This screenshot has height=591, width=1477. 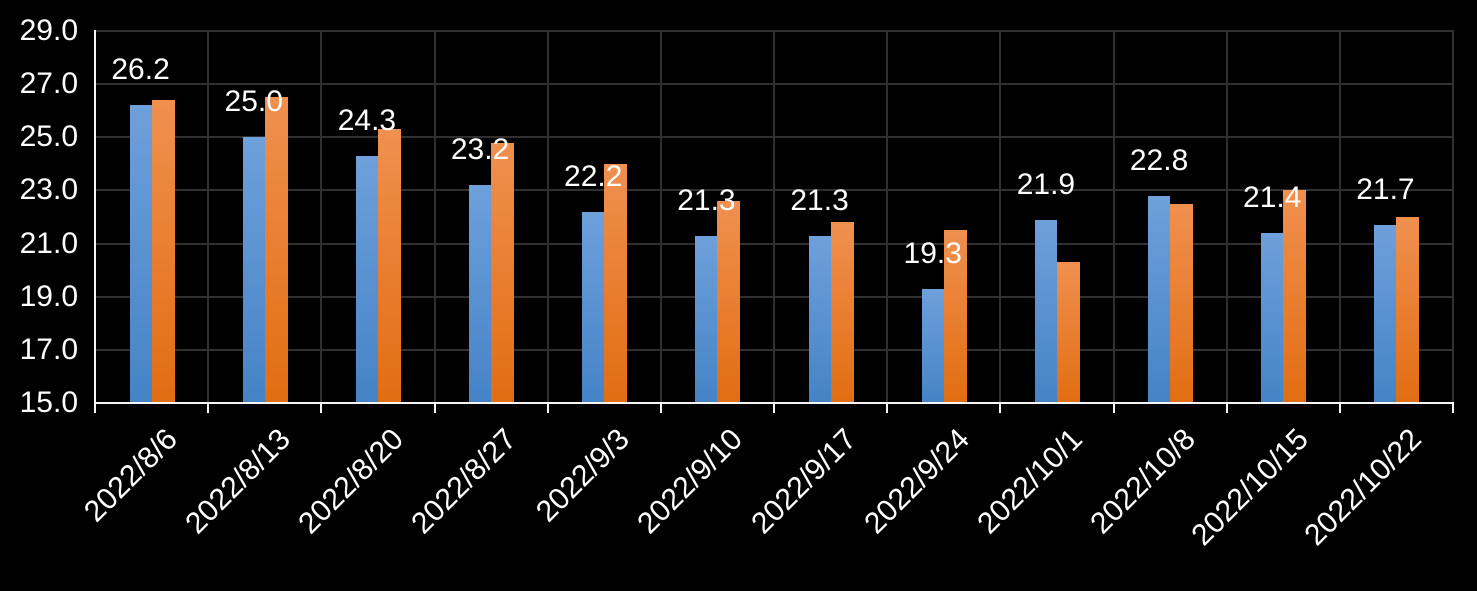 What do you see at coordinates (932, 253) in the screenshot?
I see `data-label: 19.3` at bounding box center [932, 253].